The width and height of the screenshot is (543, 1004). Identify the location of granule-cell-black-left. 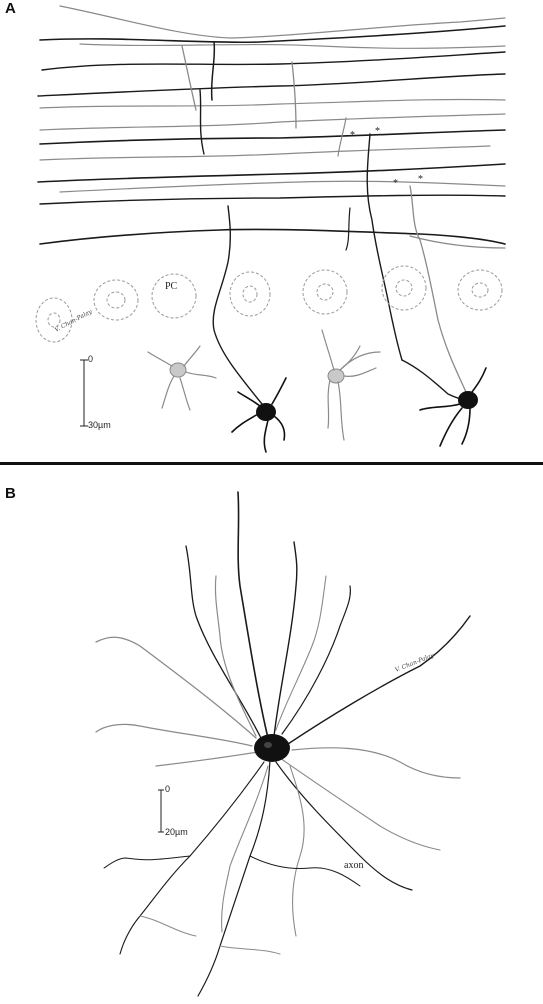
(259, 415).